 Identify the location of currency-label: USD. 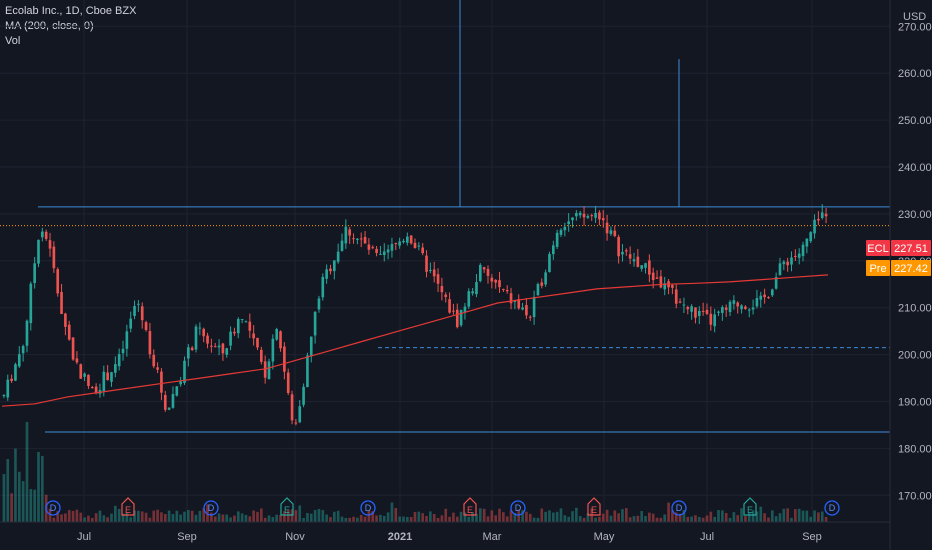
(914, 17).